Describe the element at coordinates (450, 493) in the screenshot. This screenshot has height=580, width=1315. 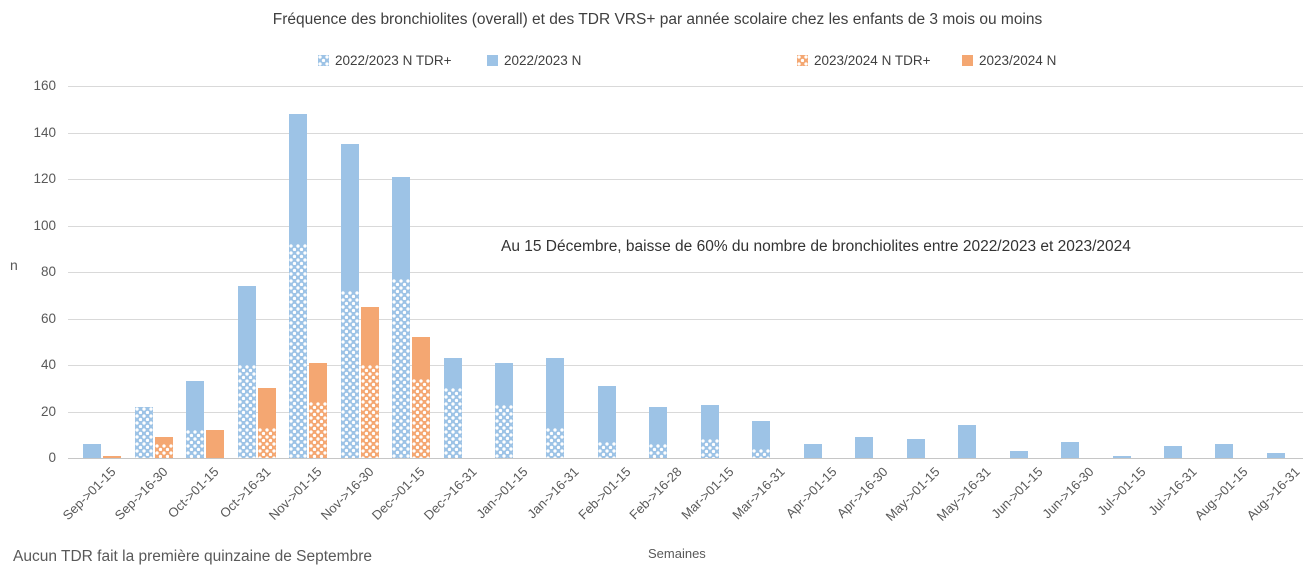
I see `x-tick-label: Dec->16-31` at that location.